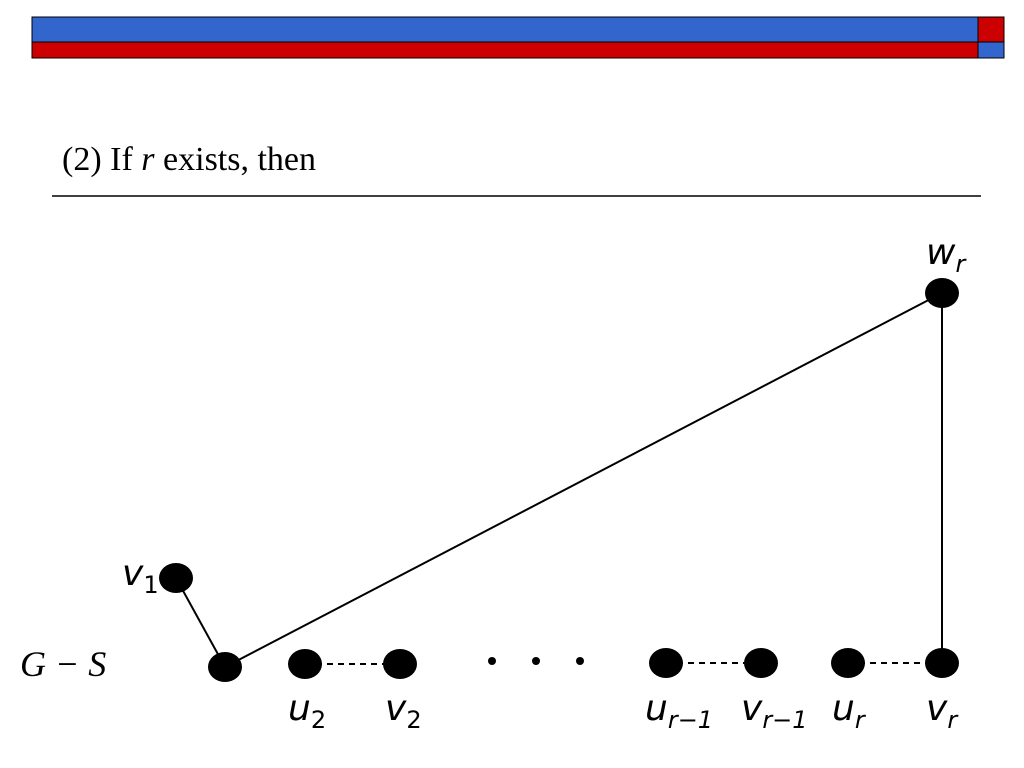 The image size is (1024, 768). What do you see at coordinates (235, 159) in the screenshot?
I see `title-text: exists, then` at bounding box center [235, 159].